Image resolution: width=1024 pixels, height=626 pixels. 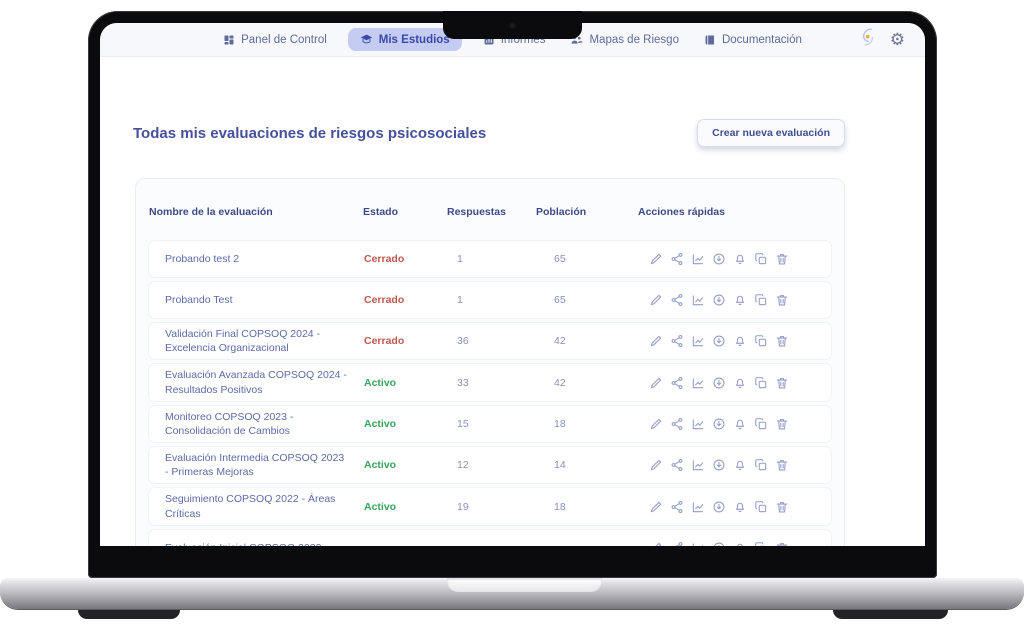 What do you see at coordinates (761, 39) in the screenshot?
I see `nav-label: Documentación` at bounding box center [761, 39].